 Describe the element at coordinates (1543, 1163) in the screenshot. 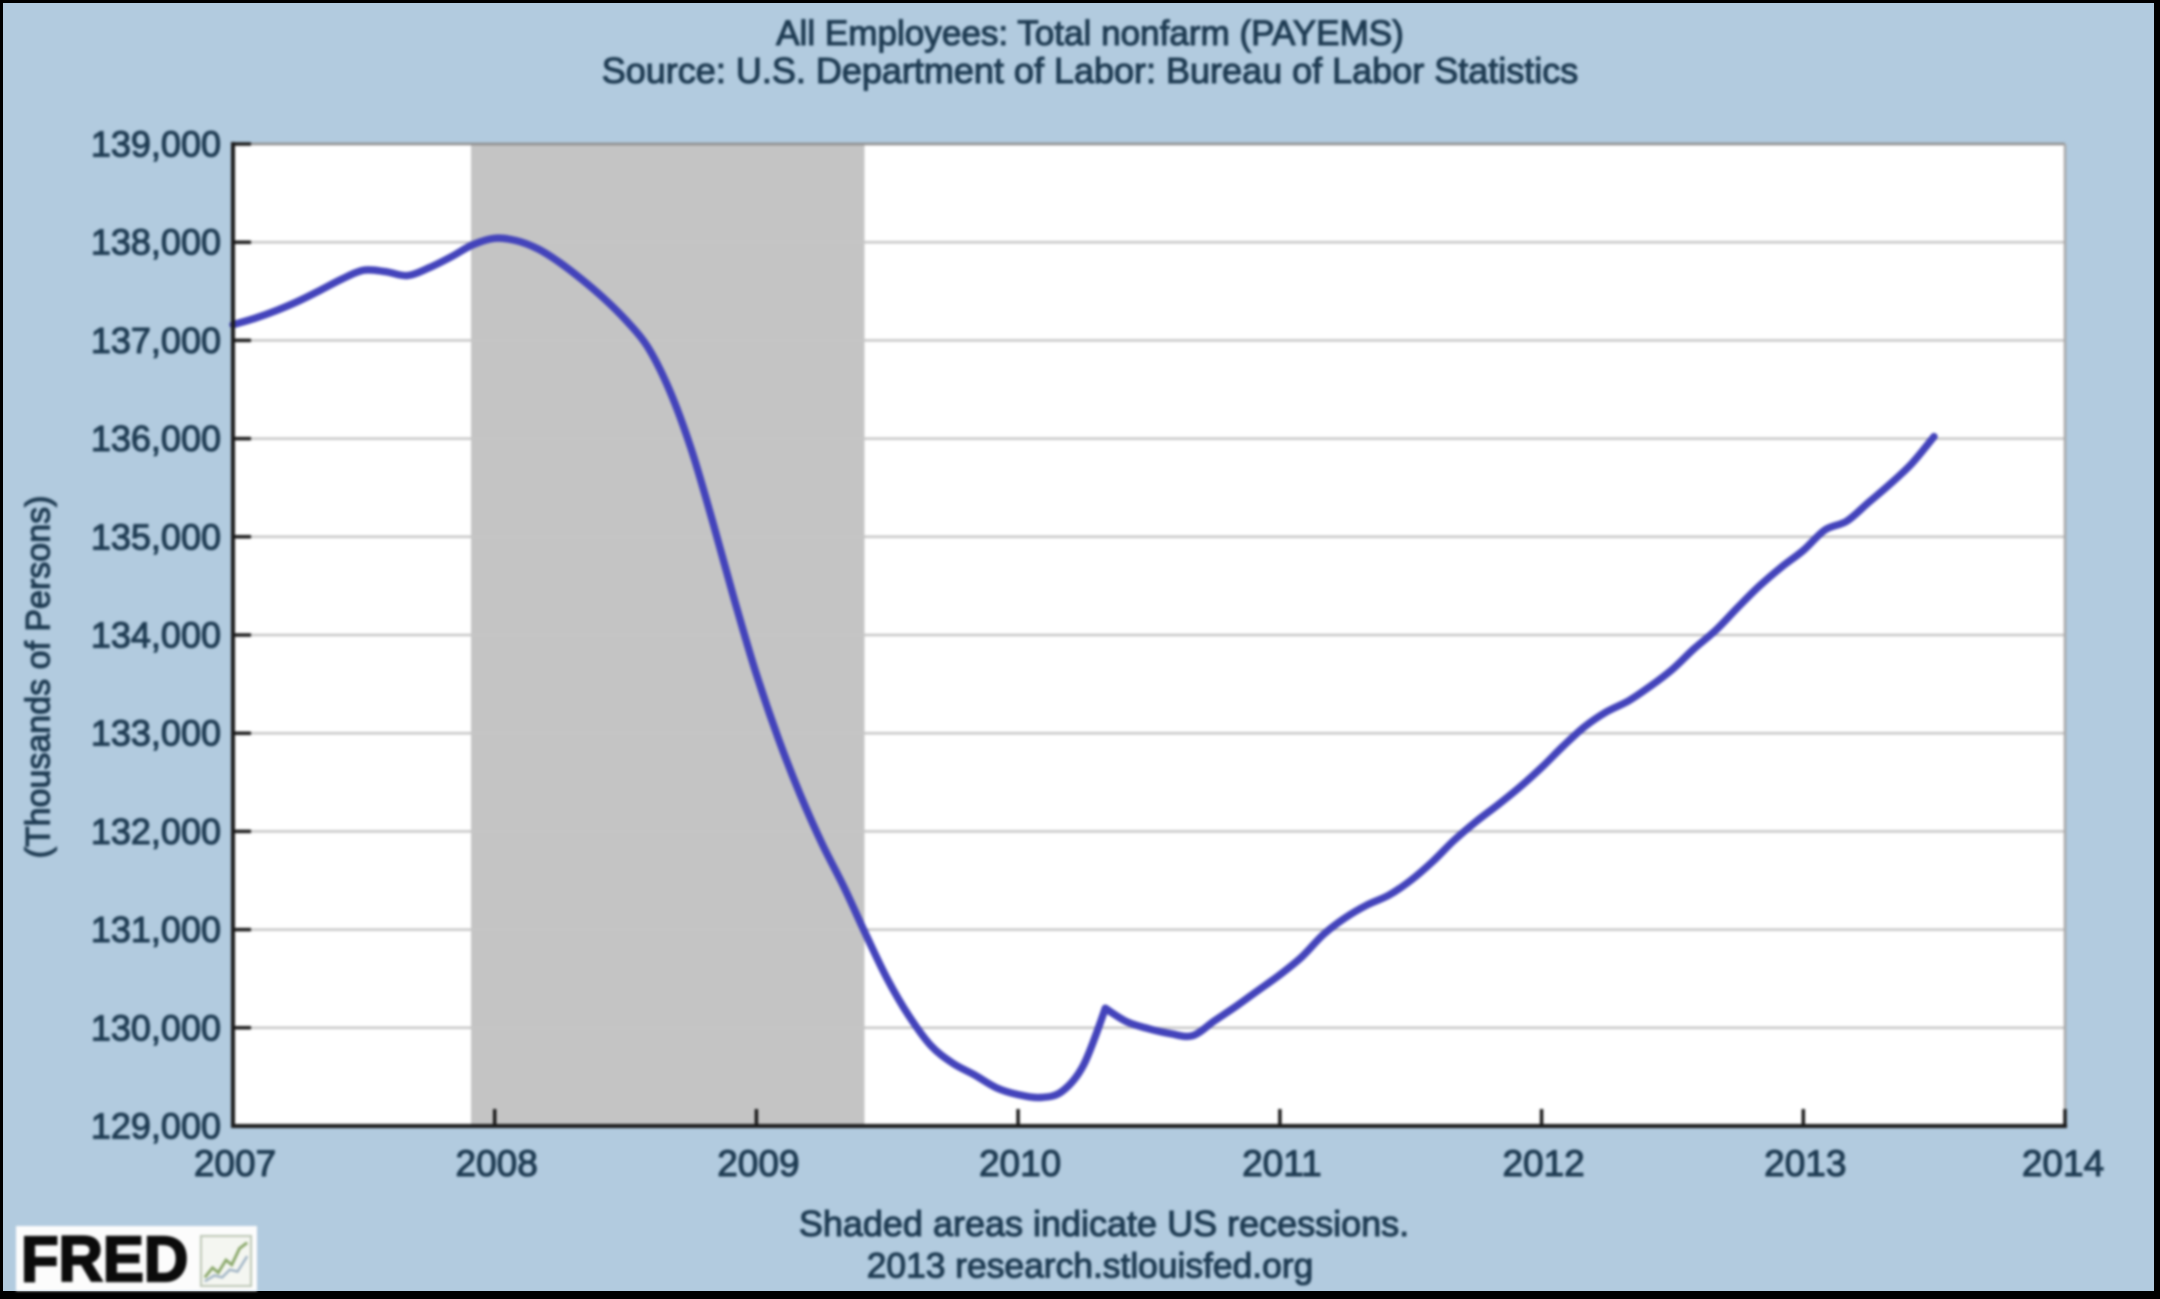

I see `svg-text: 2012` at that location.